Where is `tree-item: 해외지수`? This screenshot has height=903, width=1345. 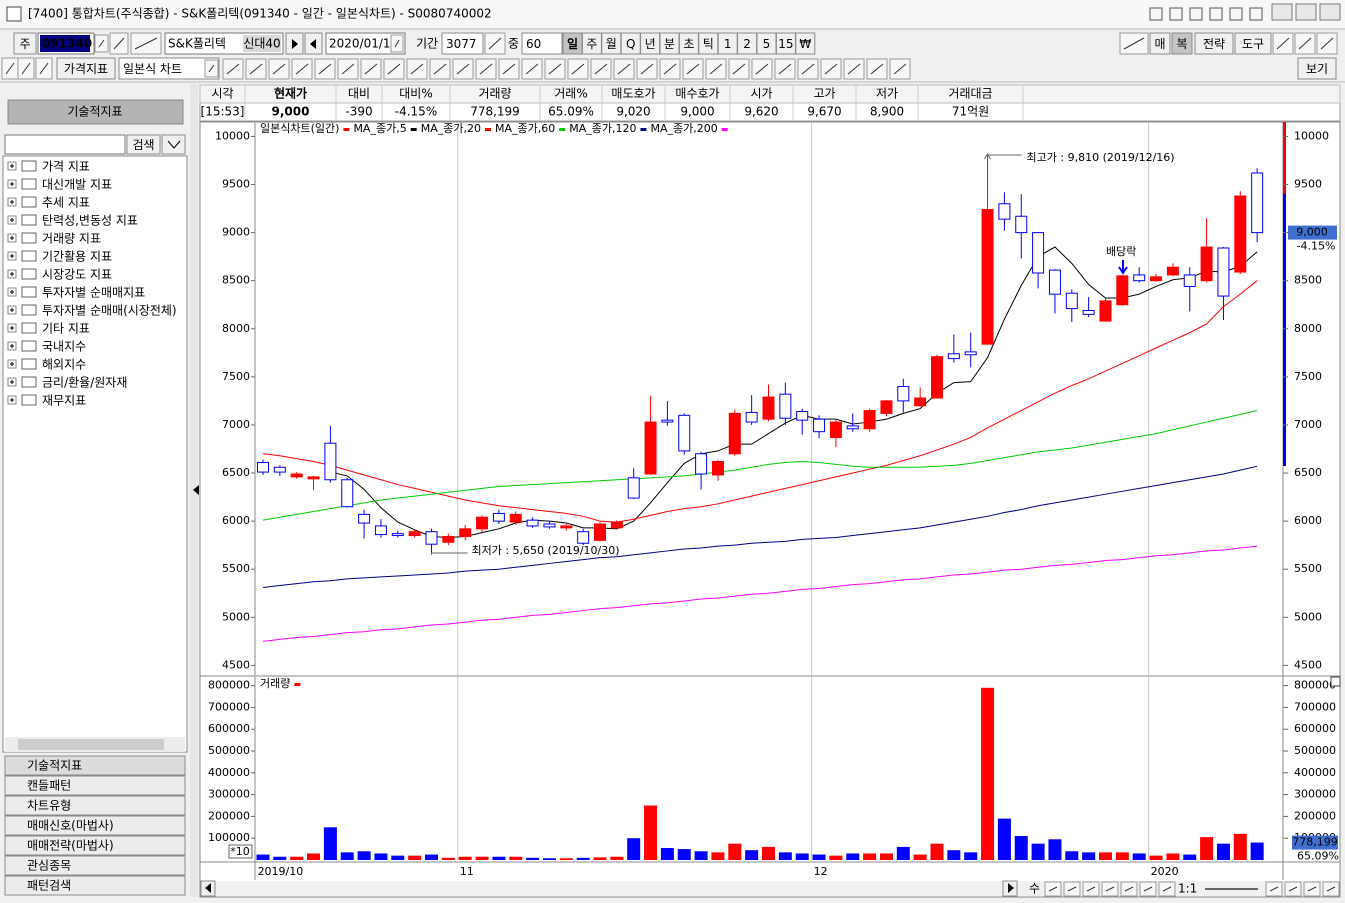 tree-item: 해외지수 is located at coordinates (64, 365).